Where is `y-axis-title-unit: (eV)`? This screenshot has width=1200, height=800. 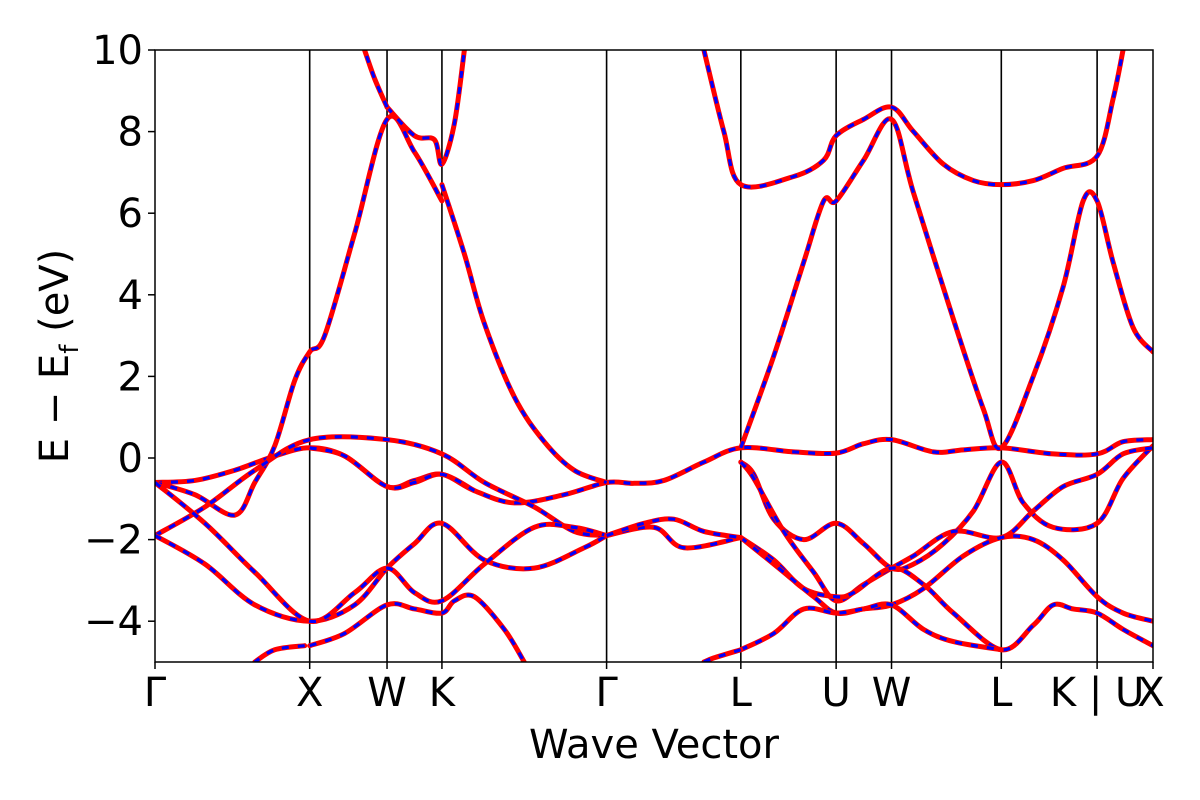
y-axis-title-unit: (eV) is located at coordinates (55, 297).